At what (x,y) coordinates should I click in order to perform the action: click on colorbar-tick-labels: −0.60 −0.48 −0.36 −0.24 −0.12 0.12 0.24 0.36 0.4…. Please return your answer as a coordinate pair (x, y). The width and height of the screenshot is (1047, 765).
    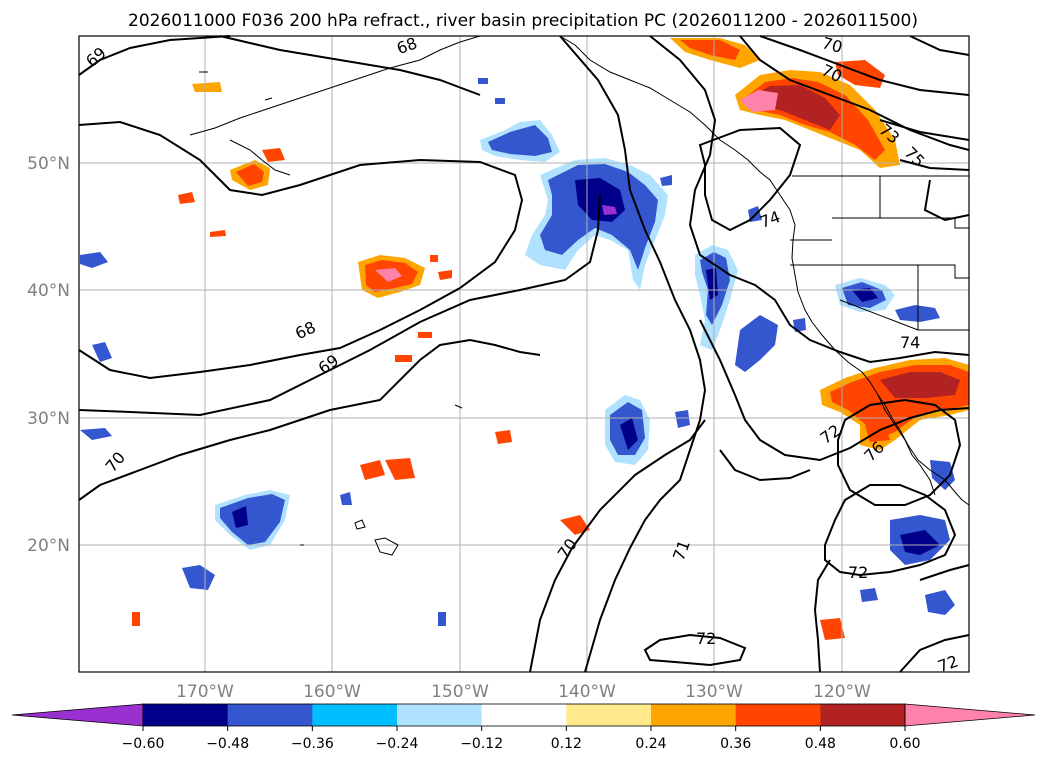
    Looking at the image, I should click on (521, 739).